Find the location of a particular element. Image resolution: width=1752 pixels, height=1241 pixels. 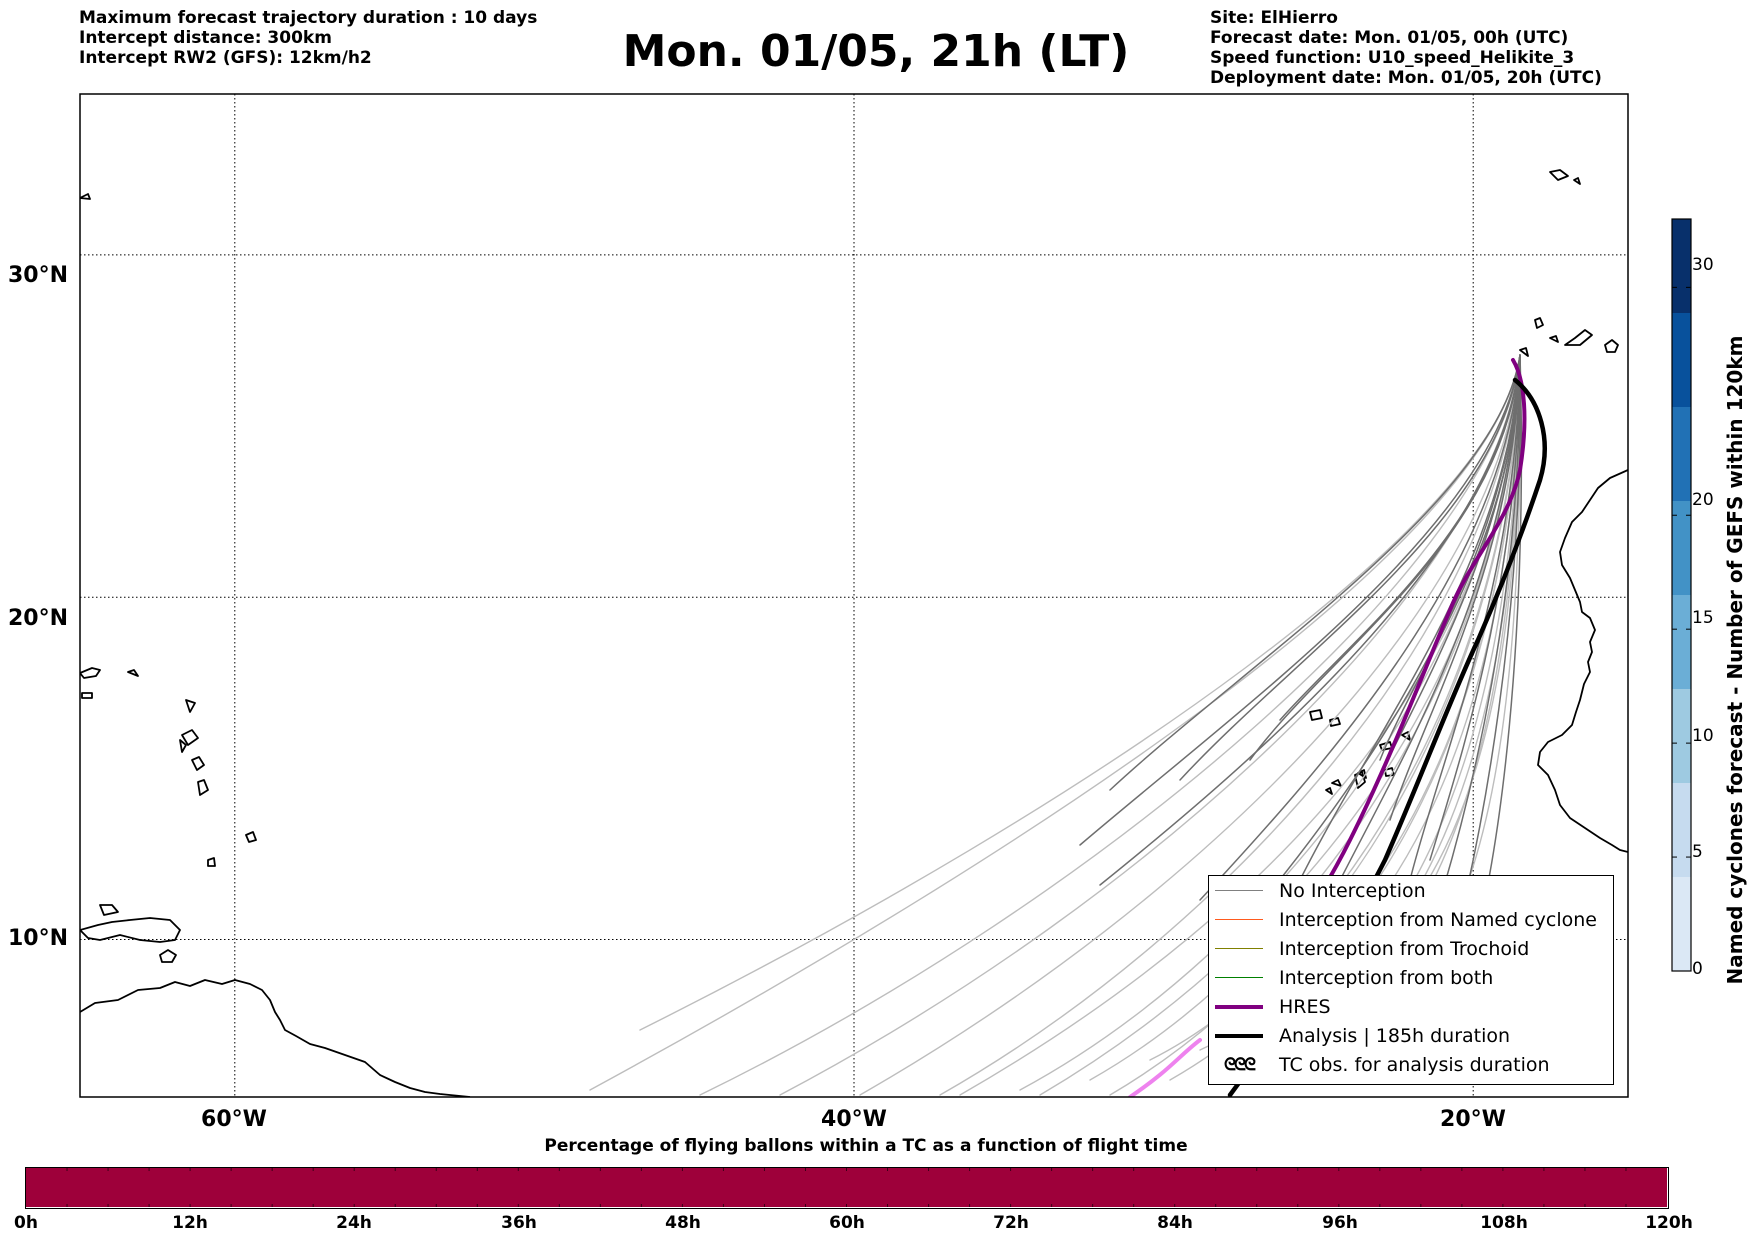

colorbar-tick-label: 20 is located at coordinates (1703, 500).